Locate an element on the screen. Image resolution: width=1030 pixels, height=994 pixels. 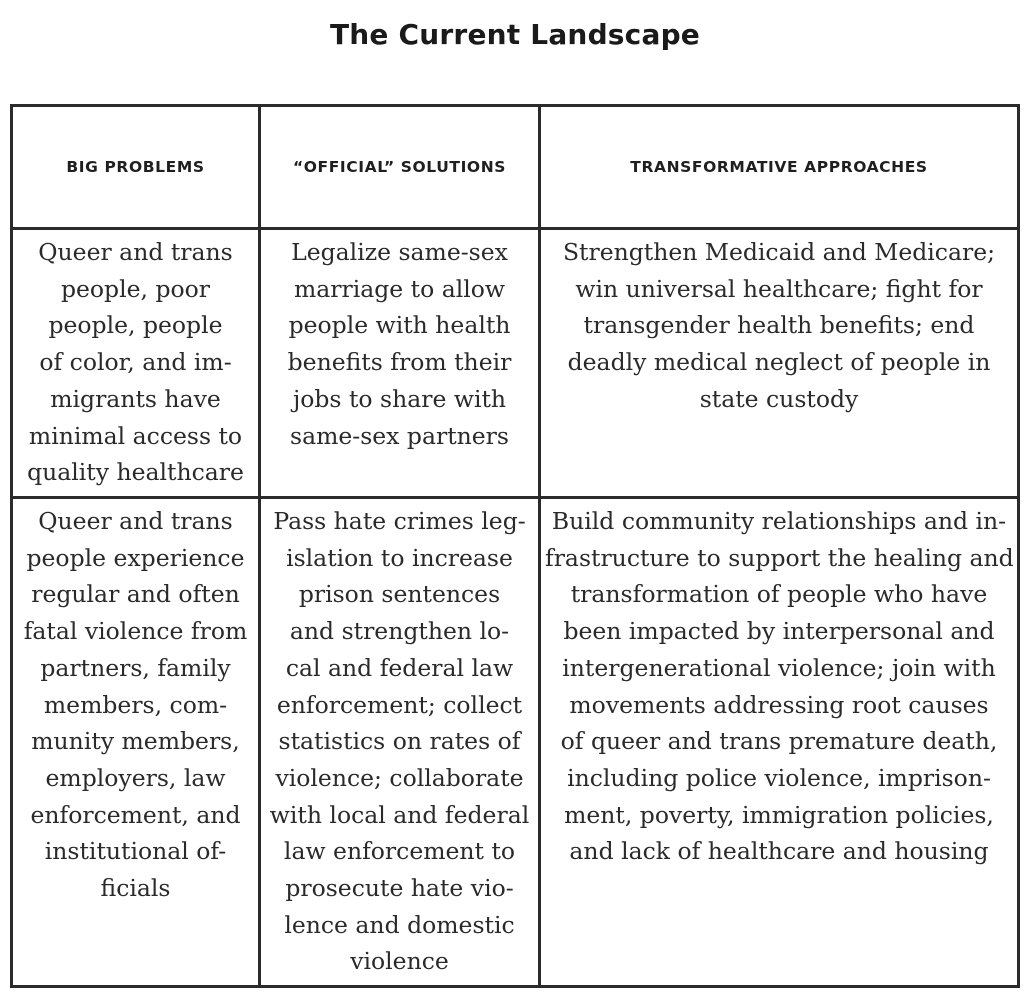
cell-text-line: members, com- is located at coordinates (135, 704).